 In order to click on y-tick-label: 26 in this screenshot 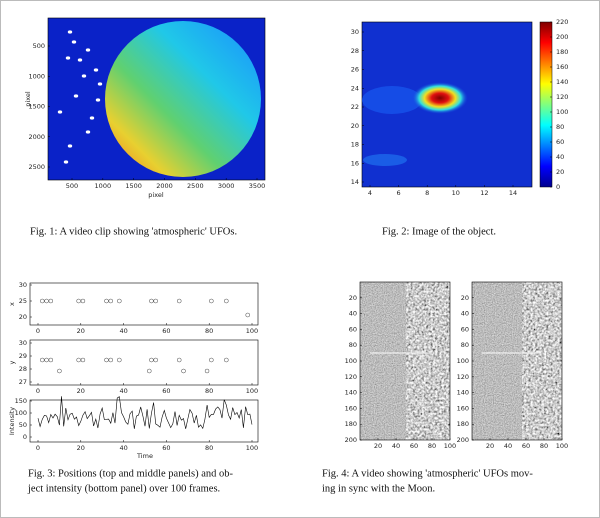, I will do `click(355, 70)`.